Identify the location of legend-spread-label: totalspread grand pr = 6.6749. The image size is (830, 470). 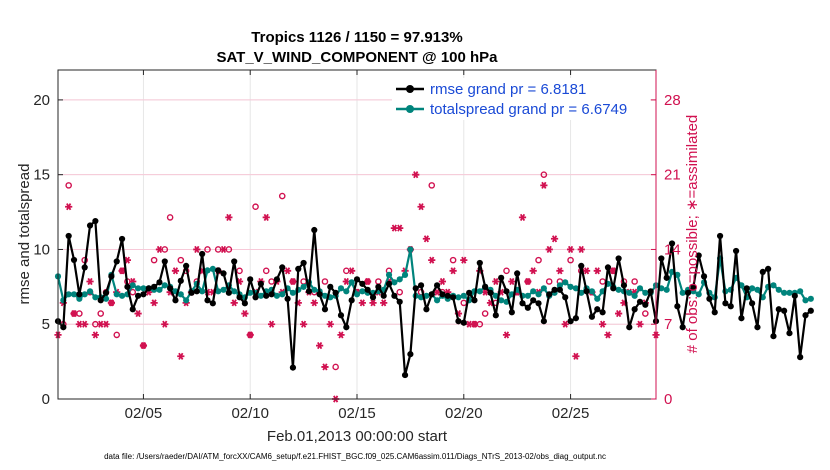
(528, 109).